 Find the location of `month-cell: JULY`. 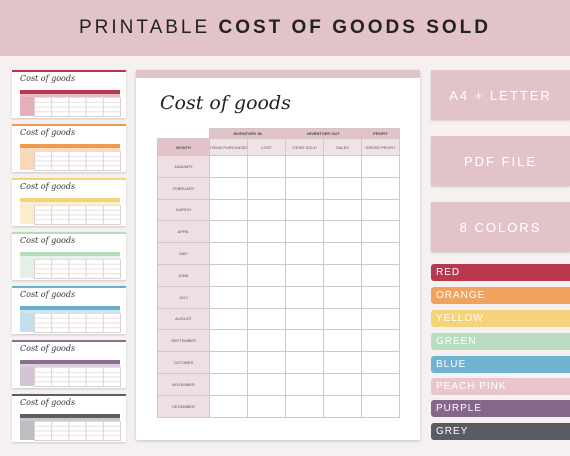

month-cell: JULY is located at coordinates (183, 297).